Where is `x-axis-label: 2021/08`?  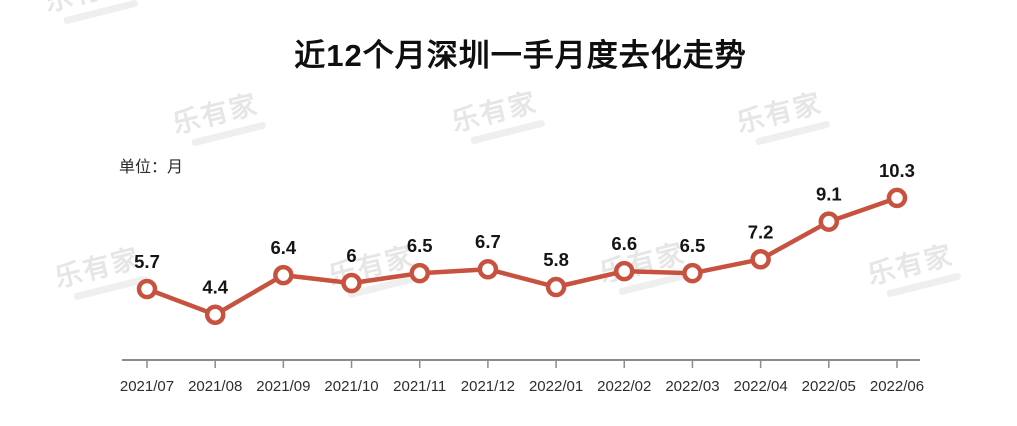 x-axis-label: 2021/08 is located at coordinates (215, 386).